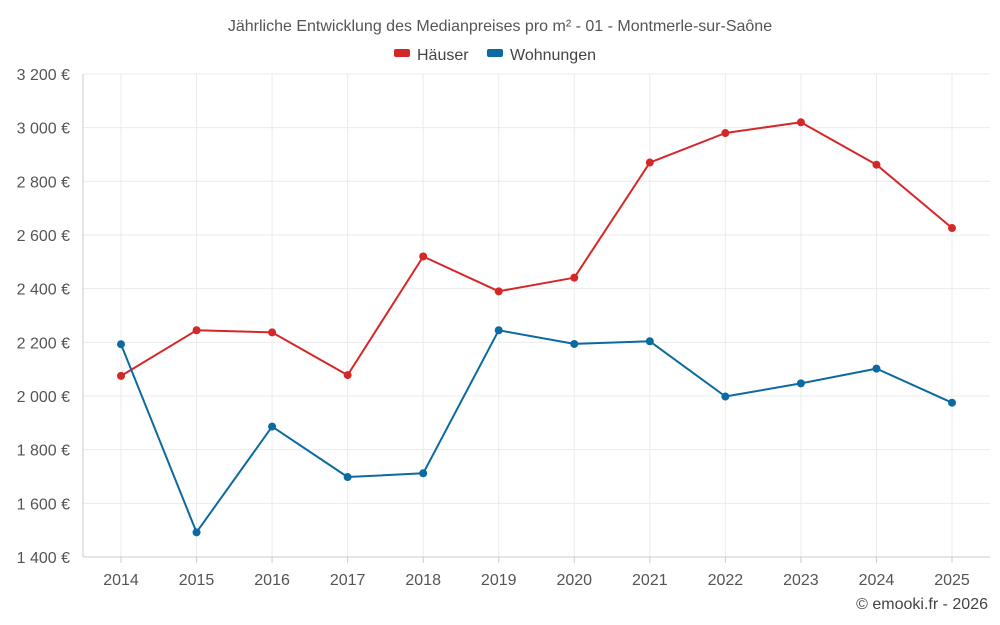 This screenshot has height=625, width=1000. I want to click on legend: Häuser Wohnungen, so click(495, 55).